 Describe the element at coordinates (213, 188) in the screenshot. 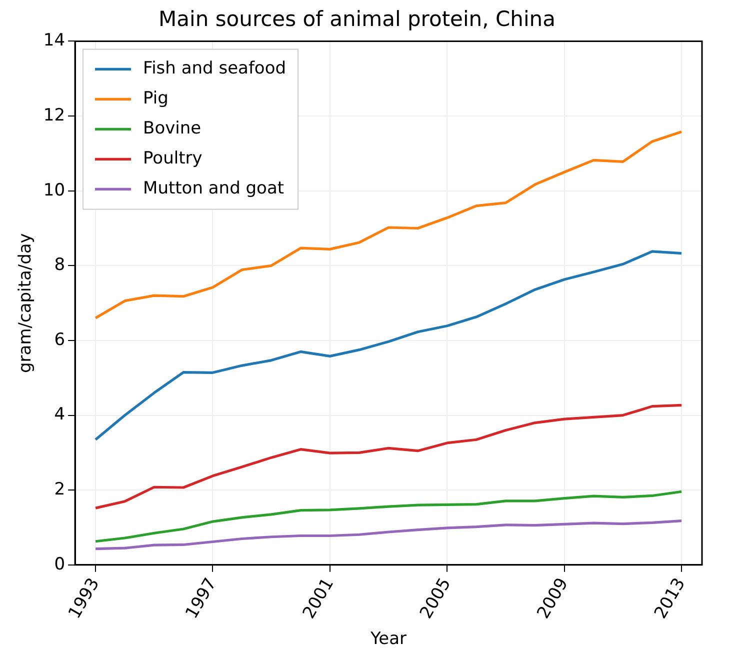

I see `legend-label: Mutton and goat` at that location.